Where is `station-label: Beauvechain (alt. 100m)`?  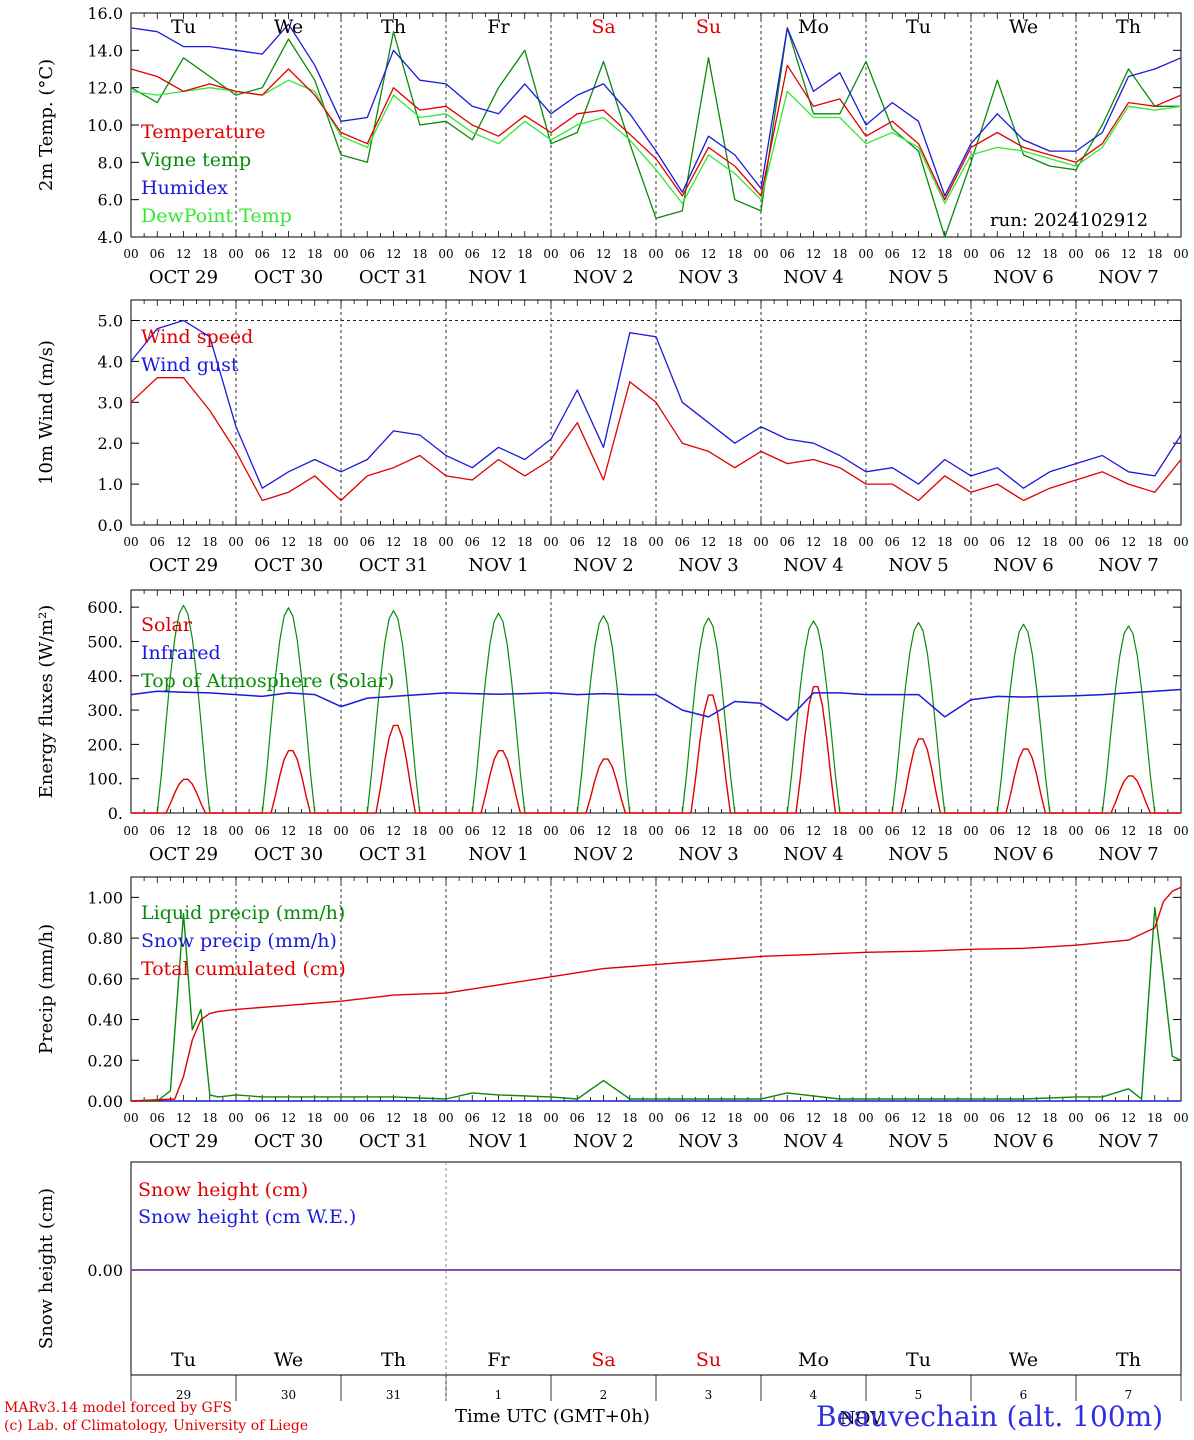 station-label: Beauvechain (alt. 100m) is located at coordinates (990, 1416).